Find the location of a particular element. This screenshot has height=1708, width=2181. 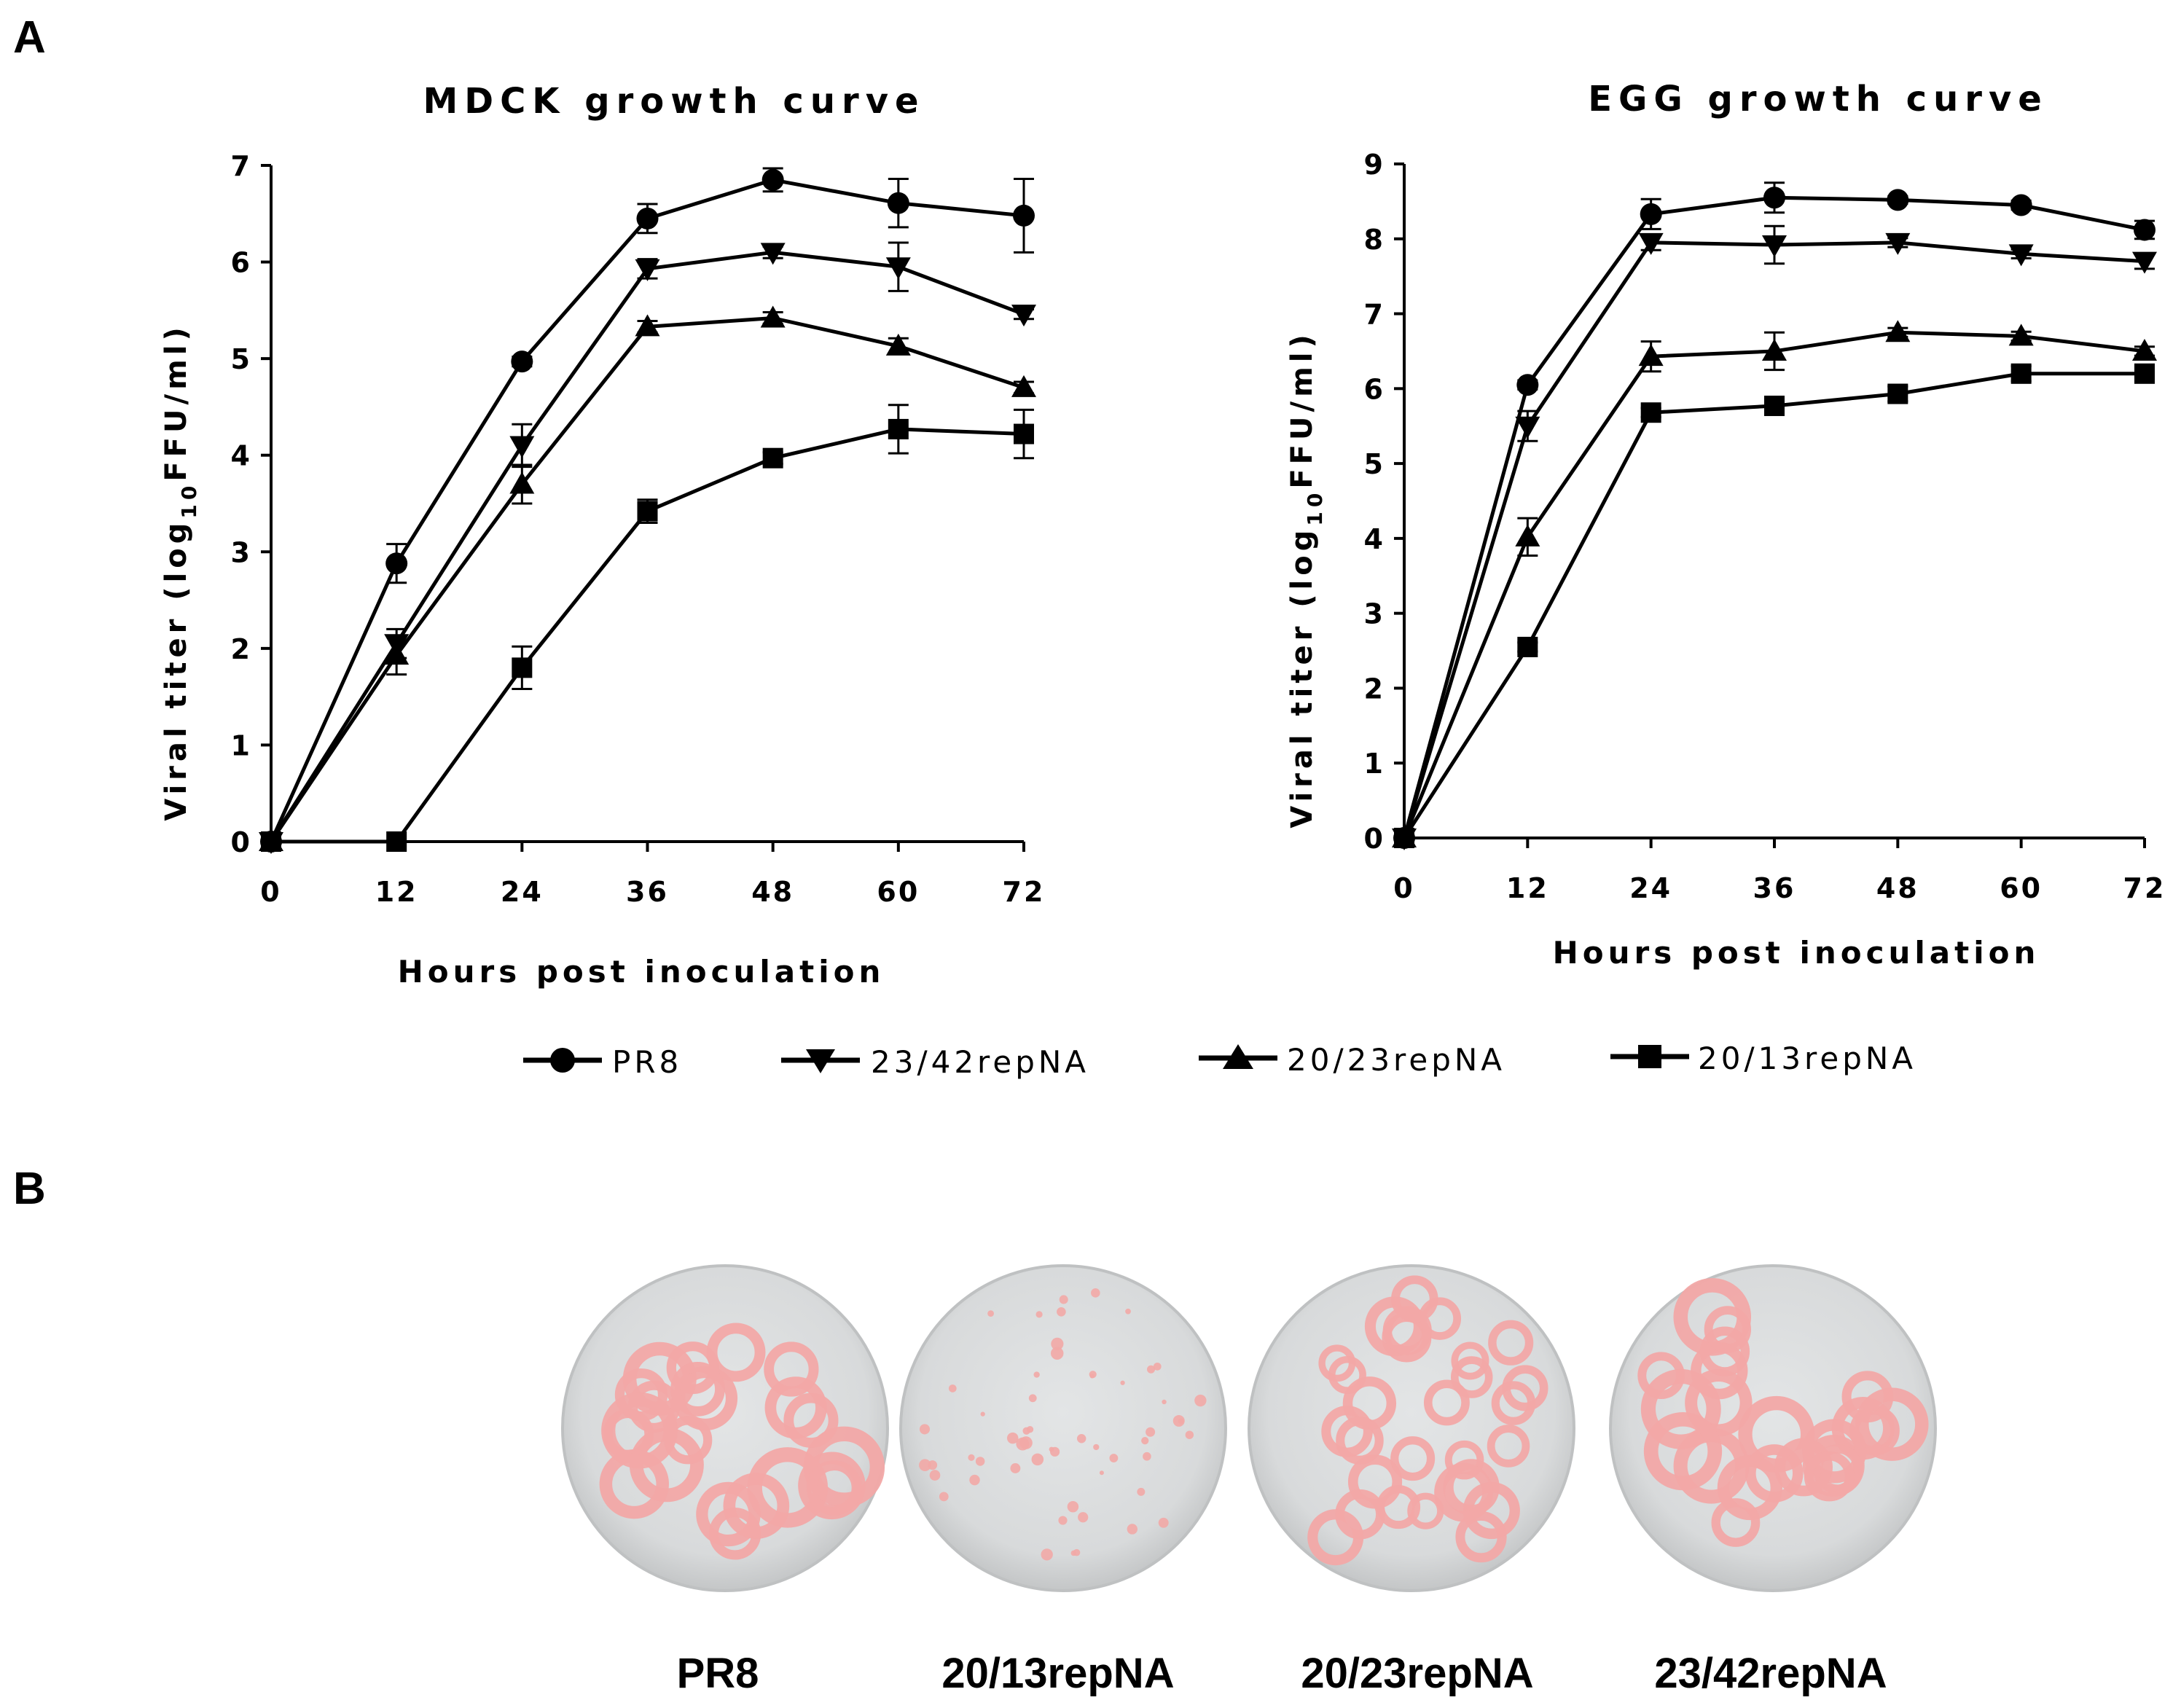

legend-marker-circle is located at coordinates (562, 1060).